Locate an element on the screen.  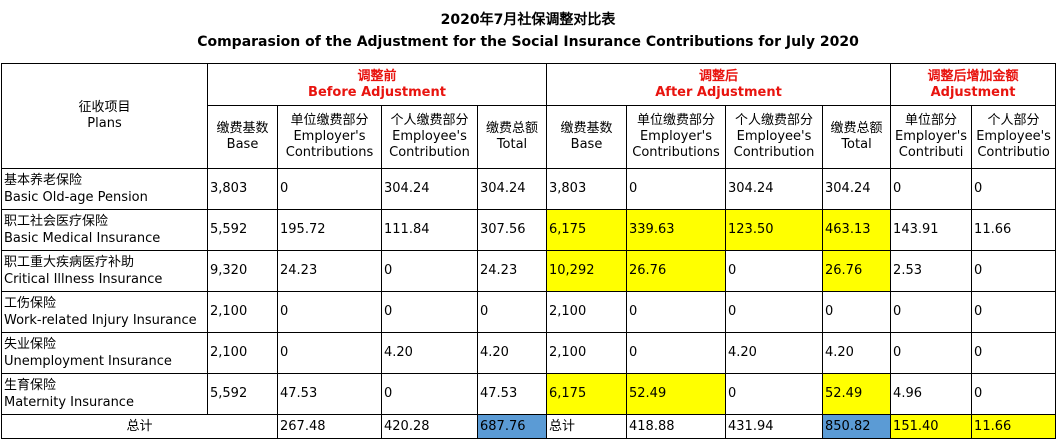
total-cell: 418.88 is located at coordinates (676, 426).